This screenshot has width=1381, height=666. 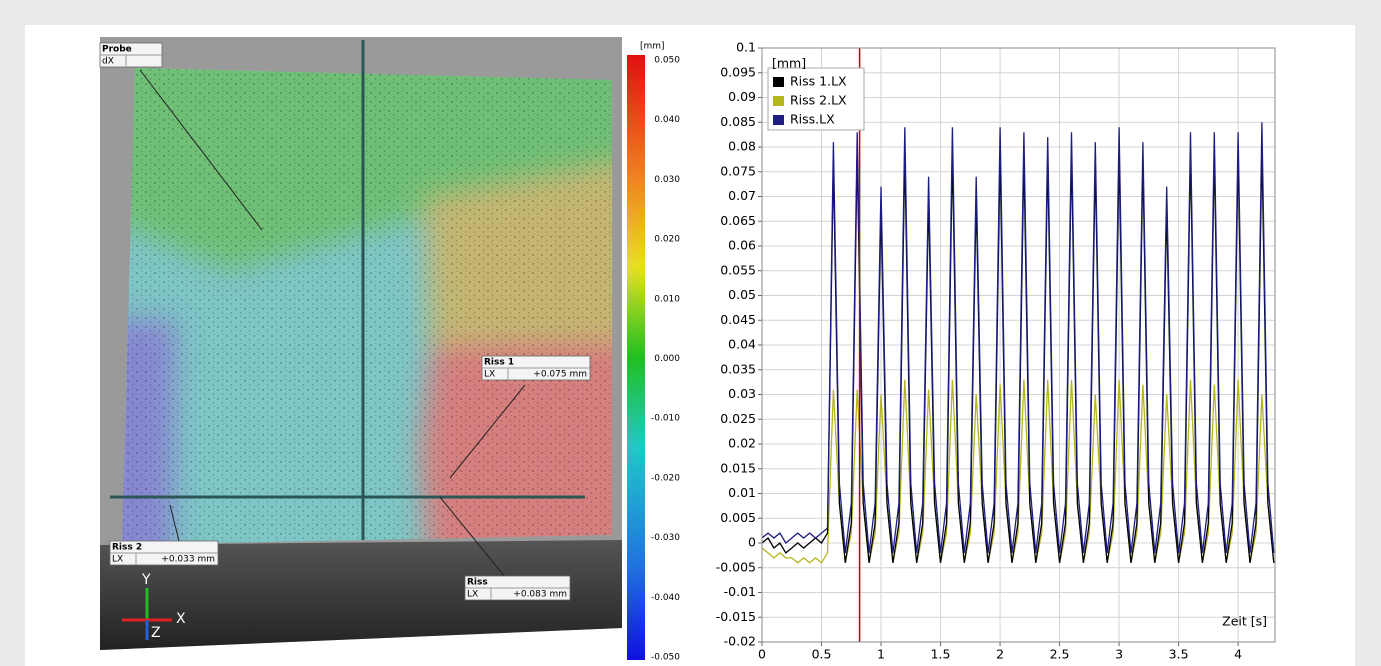 I want to click on x-tick-label: 0.5, so click(x=822, y=654).